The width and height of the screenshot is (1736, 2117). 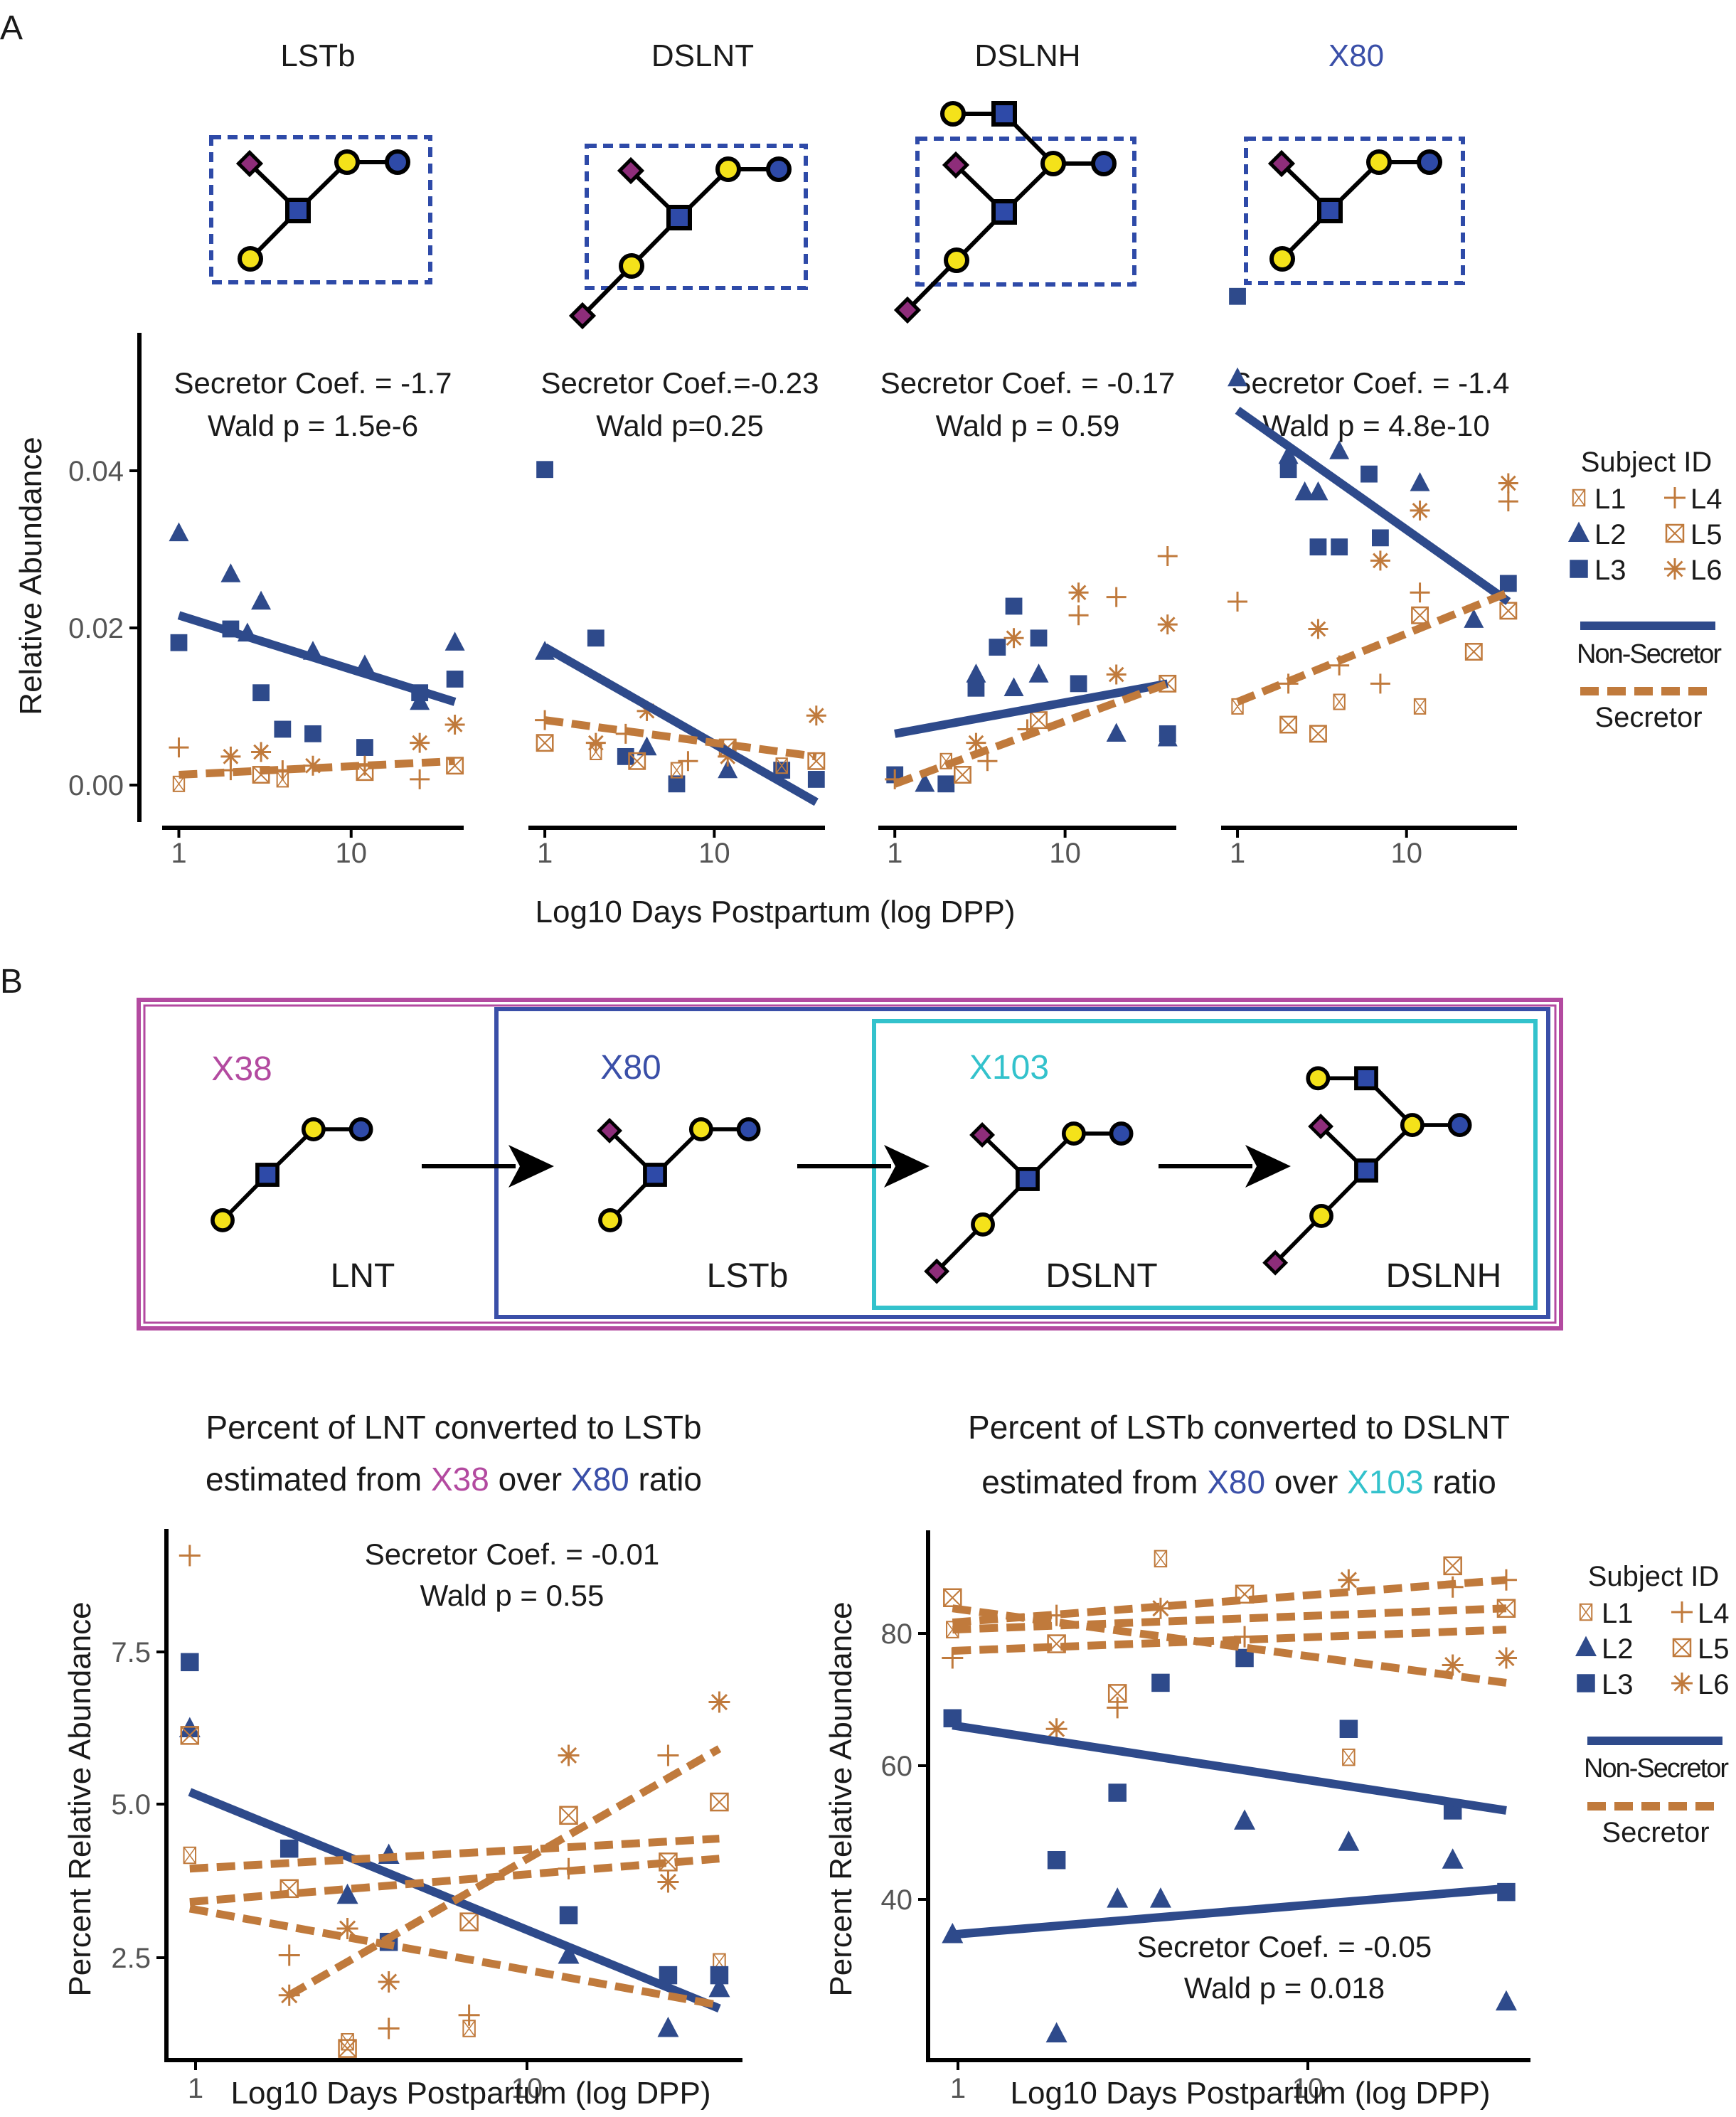 I want to click on pathway-tag-x38: X38, so click(x=241, y=1069).